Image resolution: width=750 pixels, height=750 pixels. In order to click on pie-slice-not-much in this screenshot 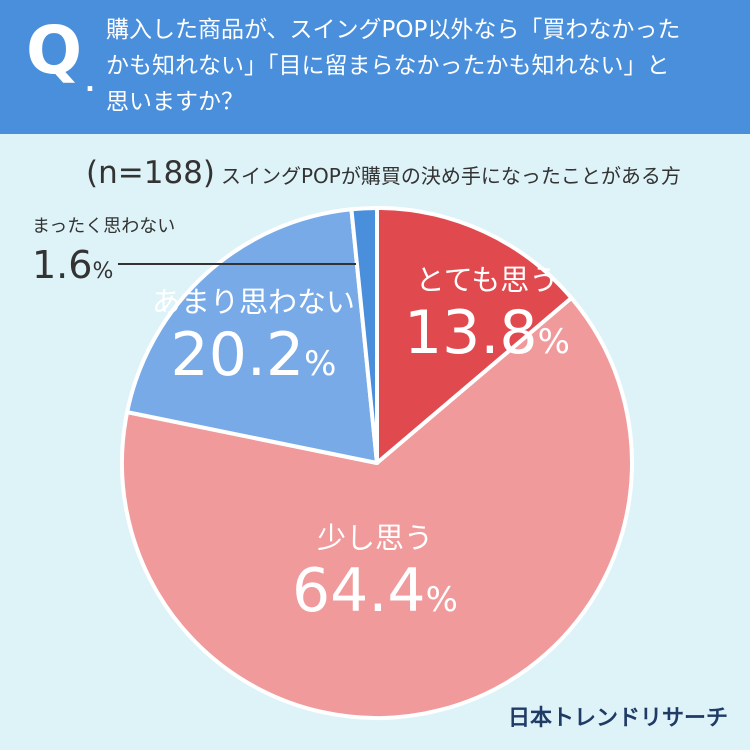, I will do `click(252, 336)`.